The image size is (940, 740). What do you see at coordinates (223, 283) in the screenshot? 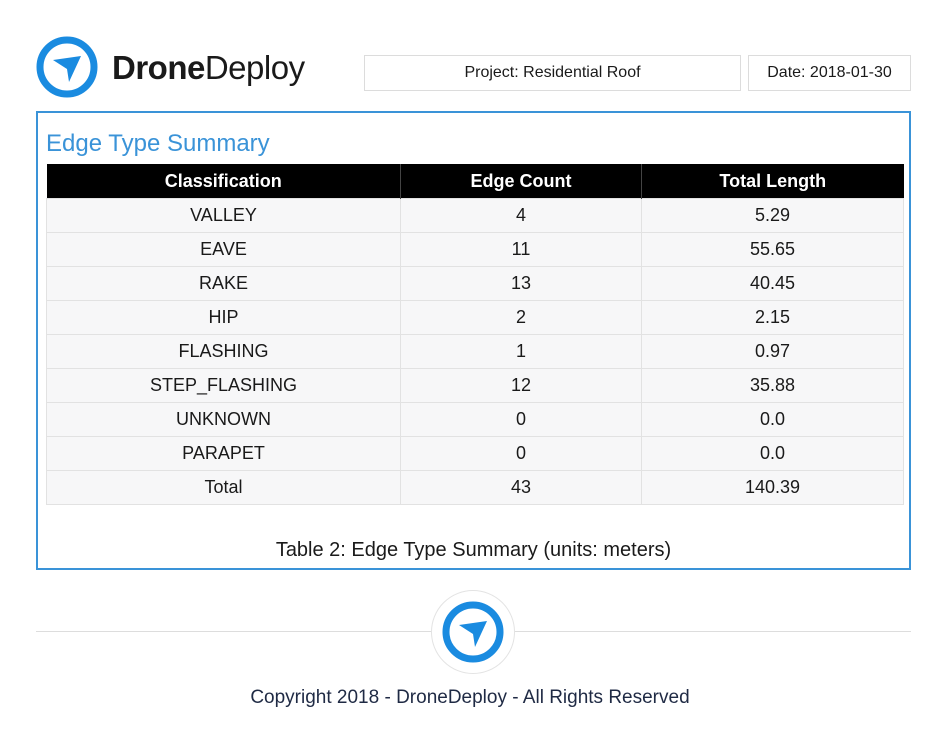
I see `cell-classification: RAKE` at bounding box center [223, 283].